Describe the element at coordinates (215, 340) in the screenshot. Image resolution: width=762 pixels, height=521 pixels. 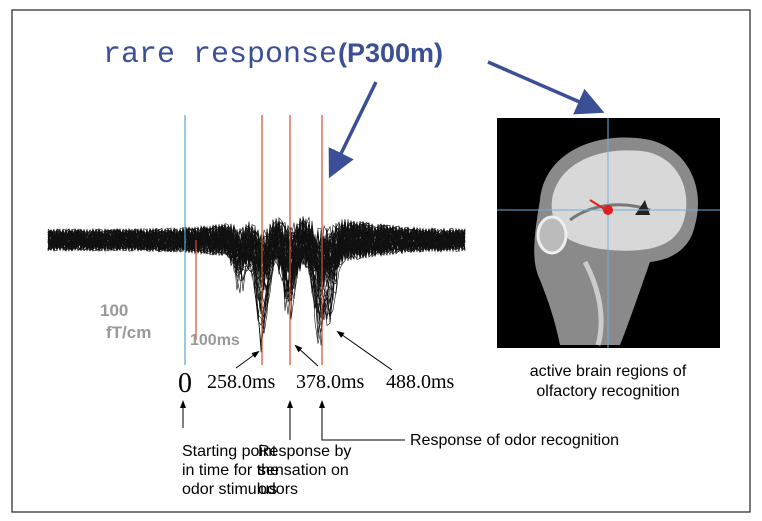
I see `time-scale: 100ms` at that location.